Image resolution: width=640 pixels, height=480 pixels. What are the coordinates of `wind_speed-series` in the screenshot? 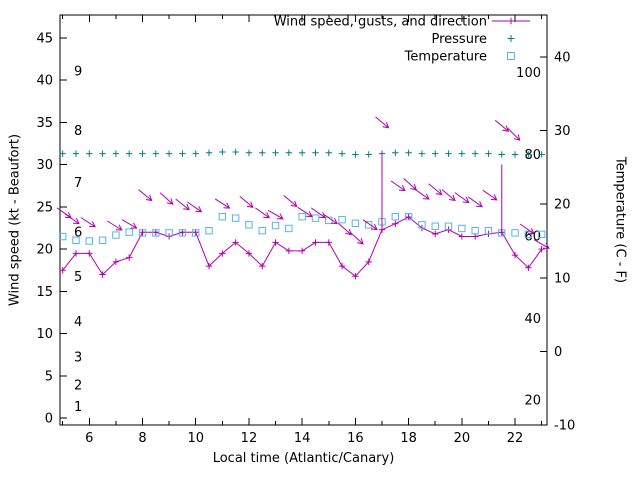 It's located at (302, 246).